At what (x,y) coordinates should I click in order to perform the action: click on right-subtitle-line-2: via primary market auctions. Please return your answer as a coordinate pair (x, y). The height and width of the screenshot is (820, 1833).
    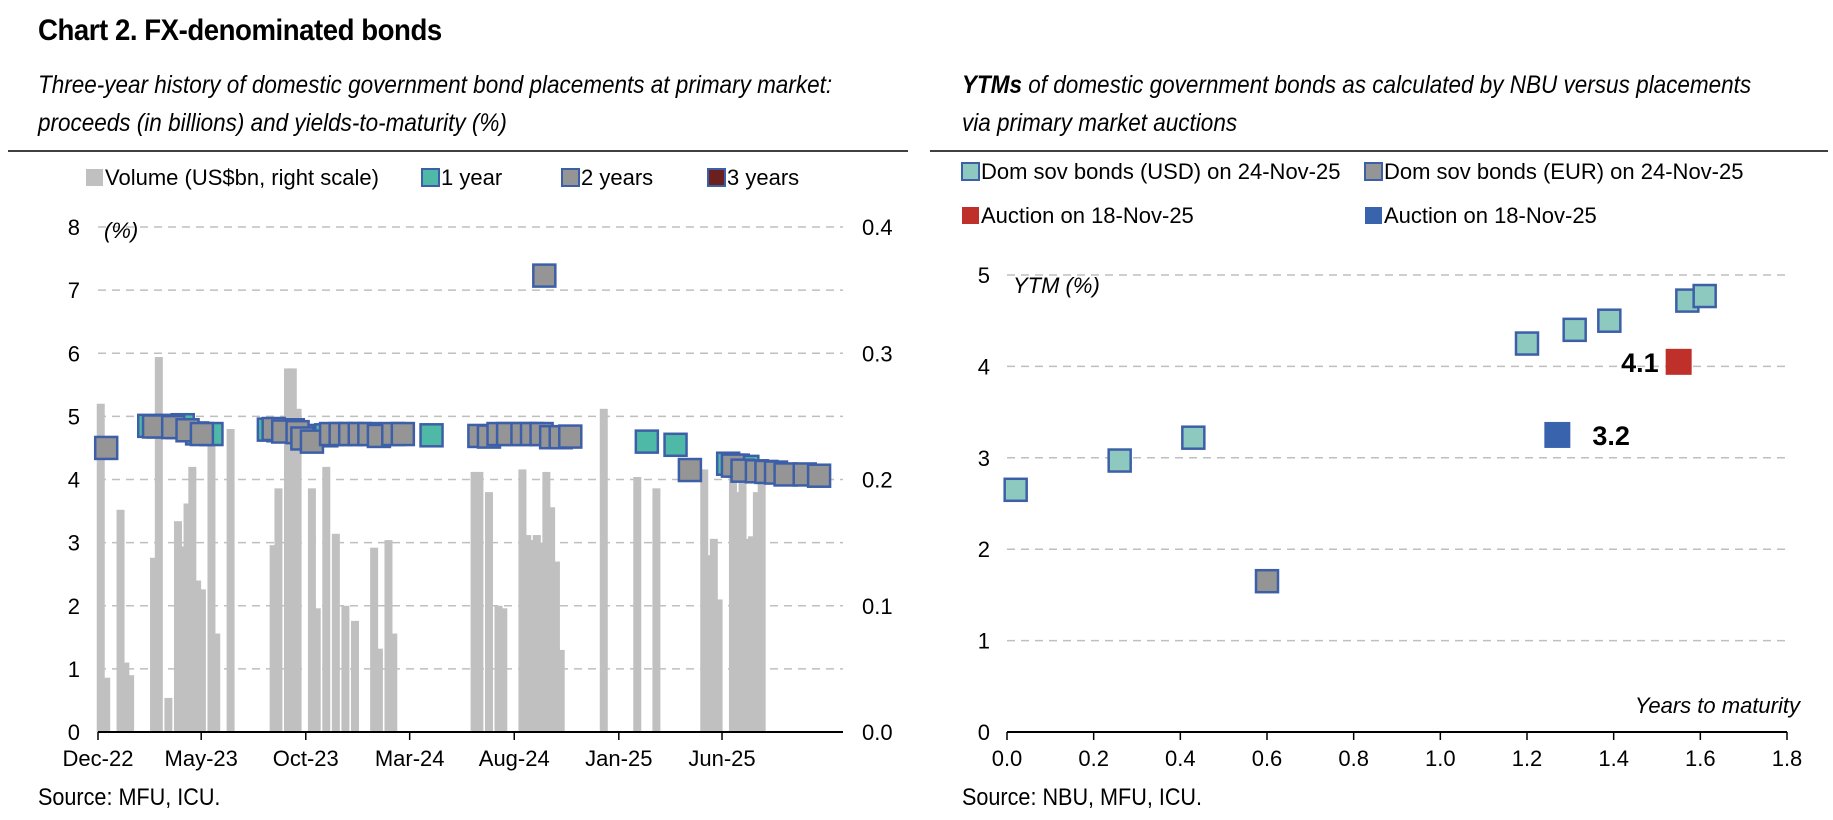
    Looking at the image, I should click on (1100, 123).